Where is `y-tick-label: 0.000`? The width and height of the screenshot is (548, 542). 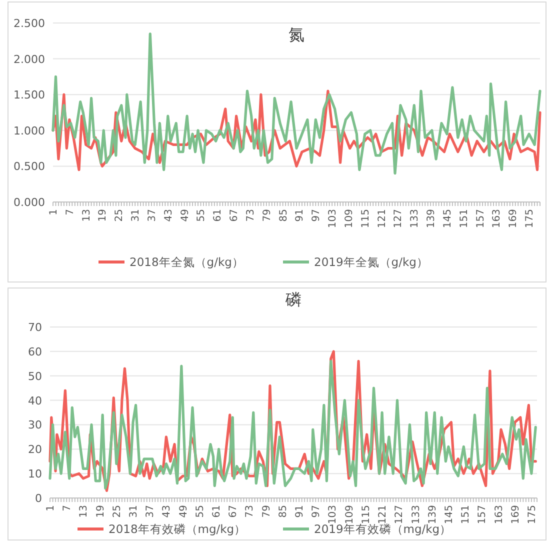
y-tick-label: 0.000 is located at coordinates (29, 202).